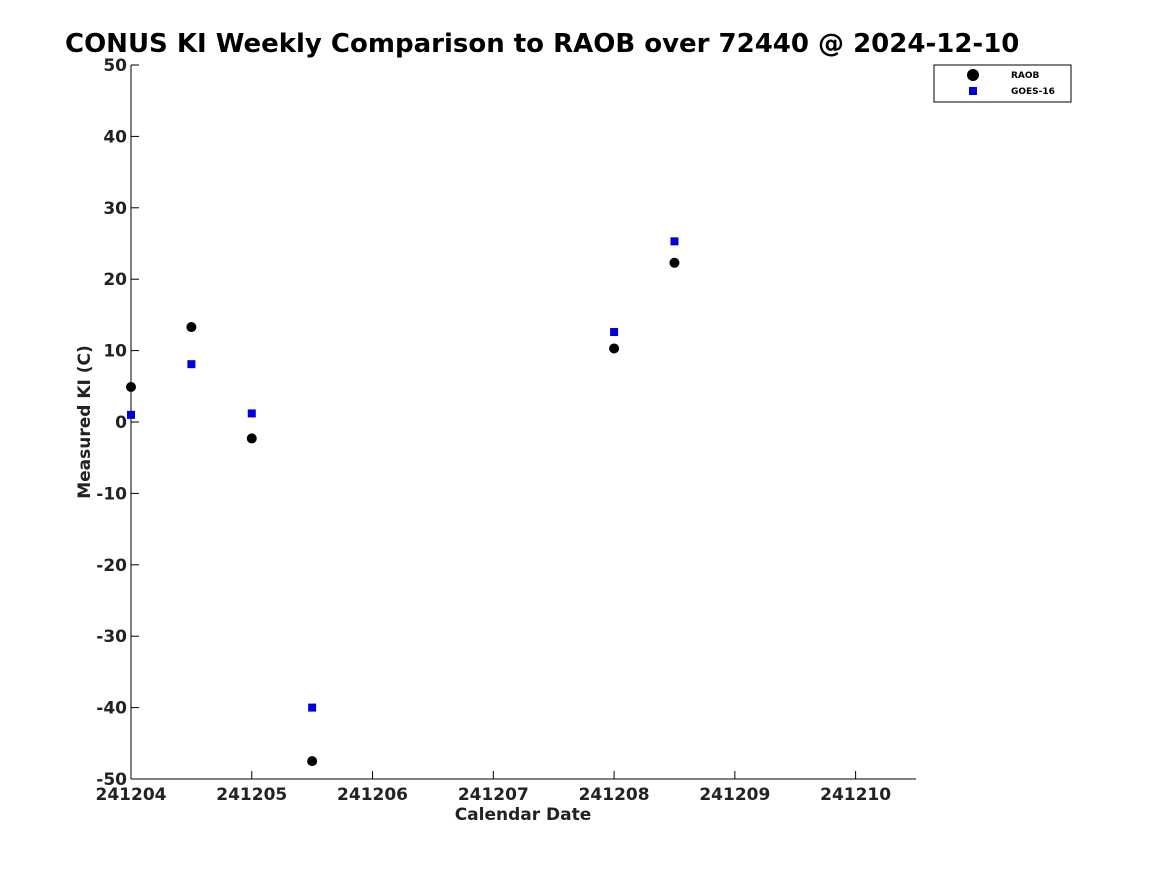  I want to click on legend-marker-raob, so click(973, 75).